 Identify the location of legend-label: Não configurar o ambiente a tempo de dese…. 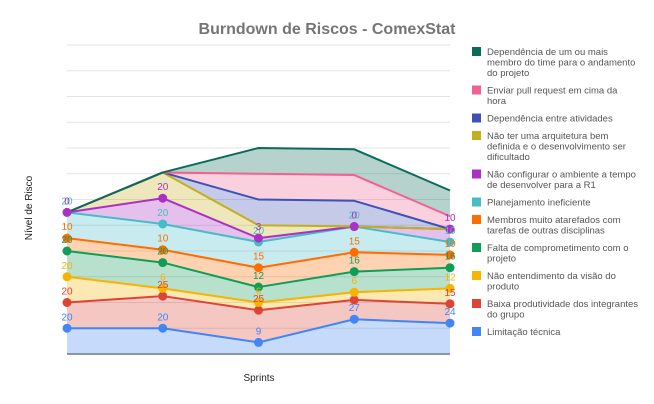
(561, 181).